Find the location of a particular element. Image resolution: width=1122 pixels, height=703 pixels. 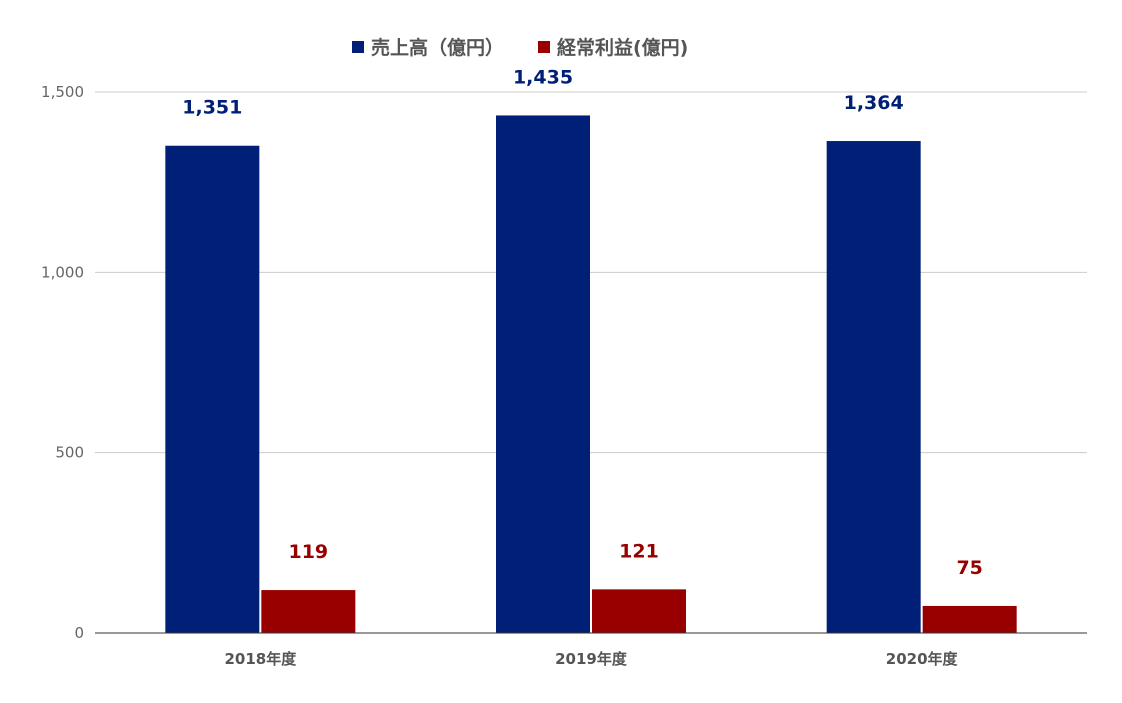

data-label-sales: 1,435 is located at coordinates (543, 77).